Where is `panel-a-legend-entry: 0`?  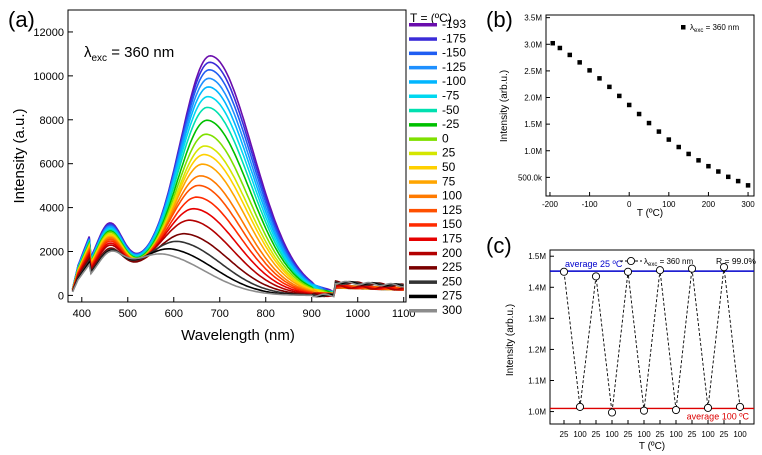
panel-a-legend-entry: 0 is located at coordinates (445, 138).